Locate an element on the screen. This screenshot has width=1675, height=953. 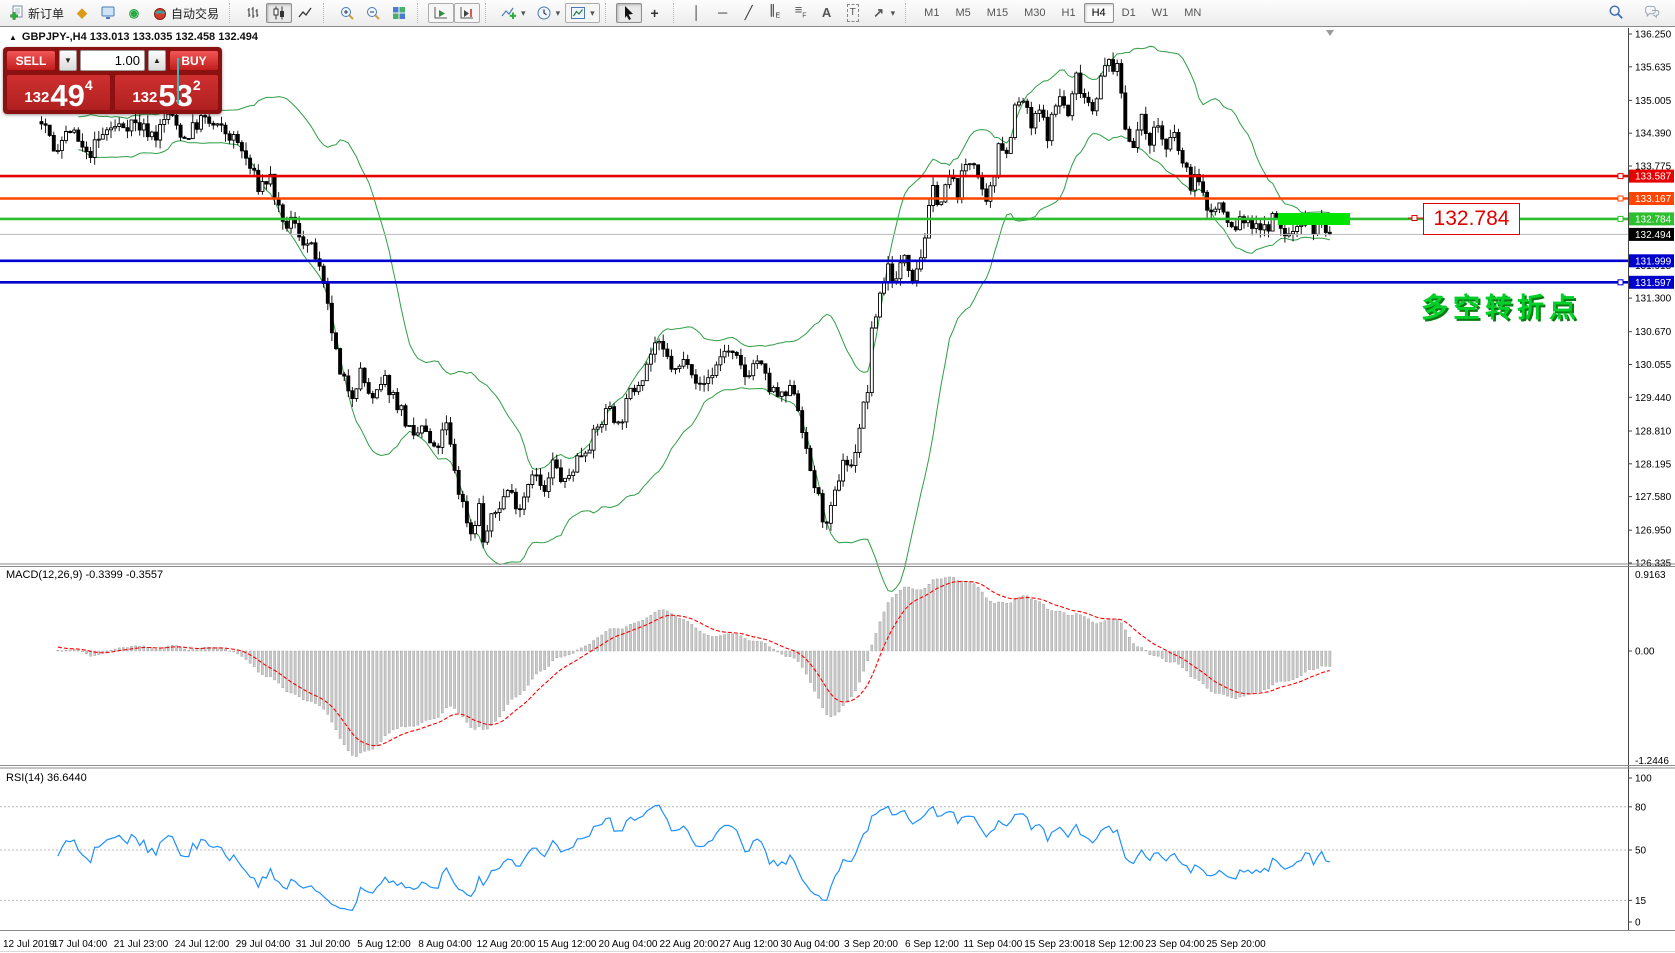
text-icon: A is located at coordinates (826, 12).